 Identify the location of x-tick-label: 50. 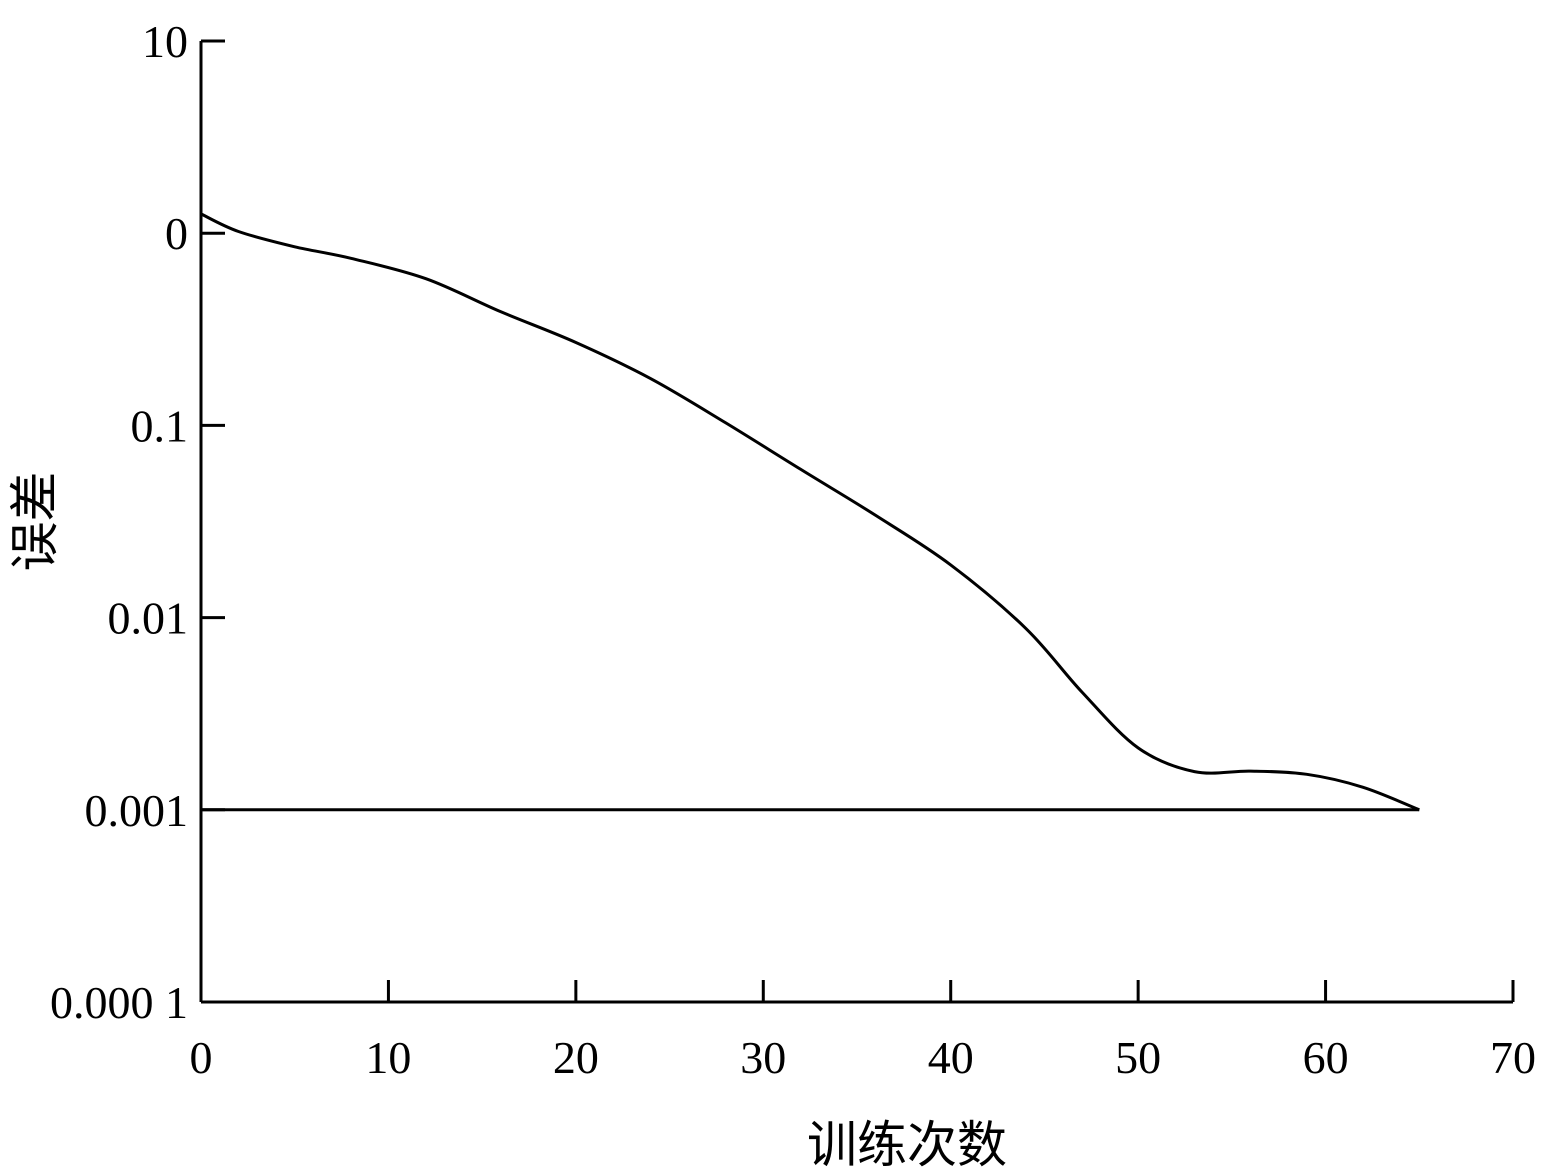
(1138, 1057).